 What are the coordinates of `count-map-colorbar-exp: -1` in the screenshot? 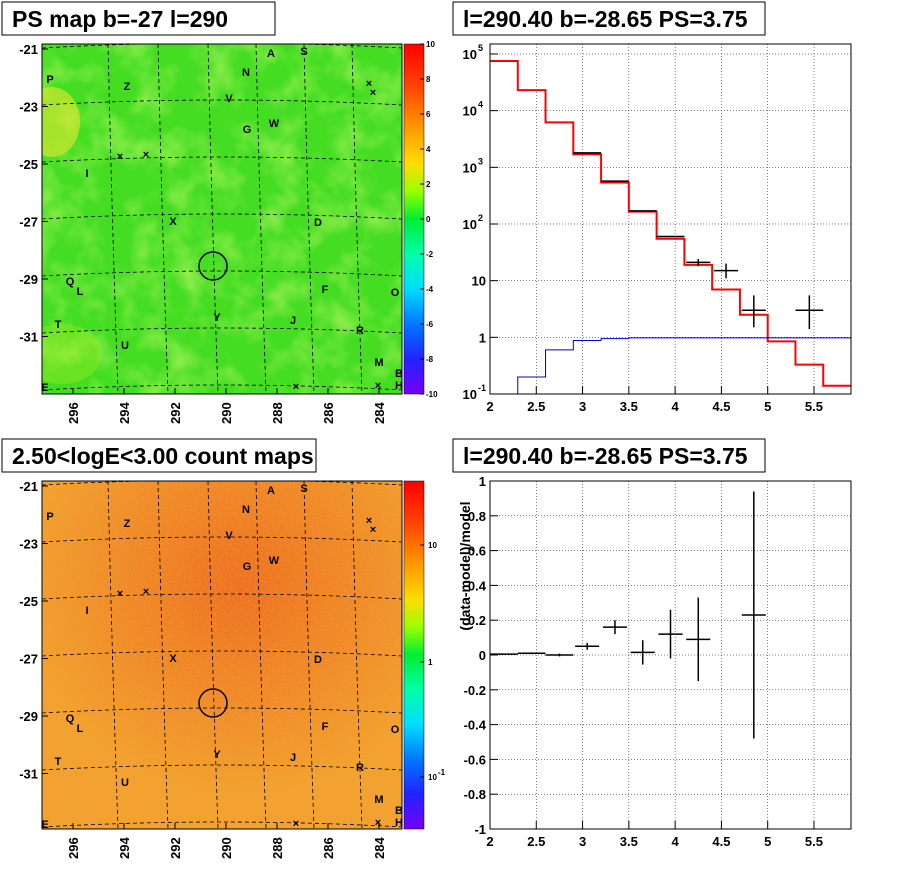 It's located at (442, 772).